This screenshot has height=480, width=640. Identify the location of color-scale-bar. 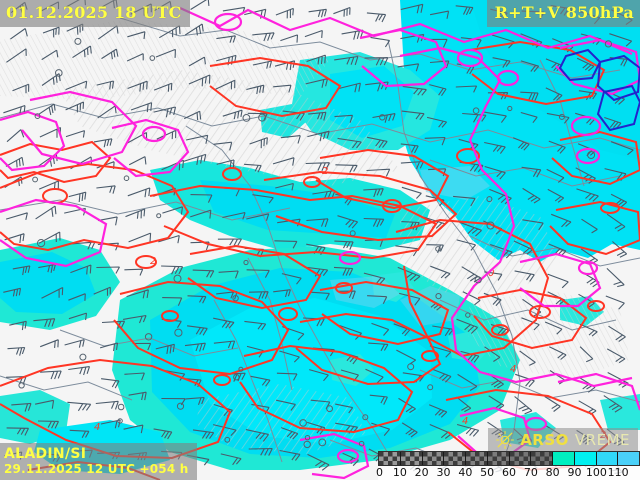
(509, 458).